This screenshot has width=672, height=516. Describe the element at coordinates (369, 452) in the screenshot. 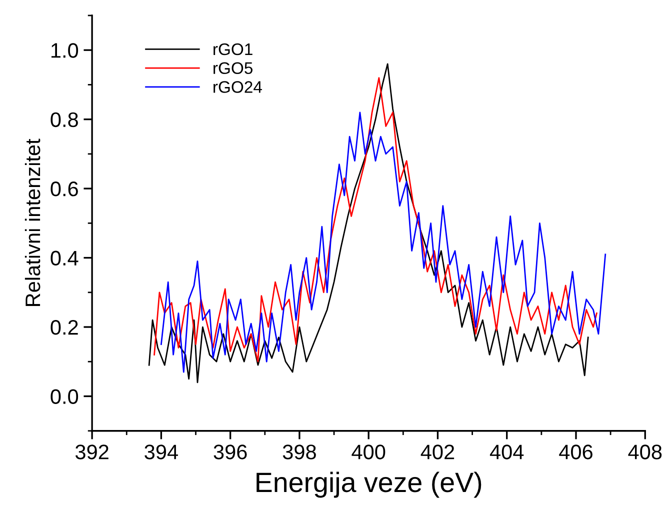

I see `x-tick-label: 400` at that location.